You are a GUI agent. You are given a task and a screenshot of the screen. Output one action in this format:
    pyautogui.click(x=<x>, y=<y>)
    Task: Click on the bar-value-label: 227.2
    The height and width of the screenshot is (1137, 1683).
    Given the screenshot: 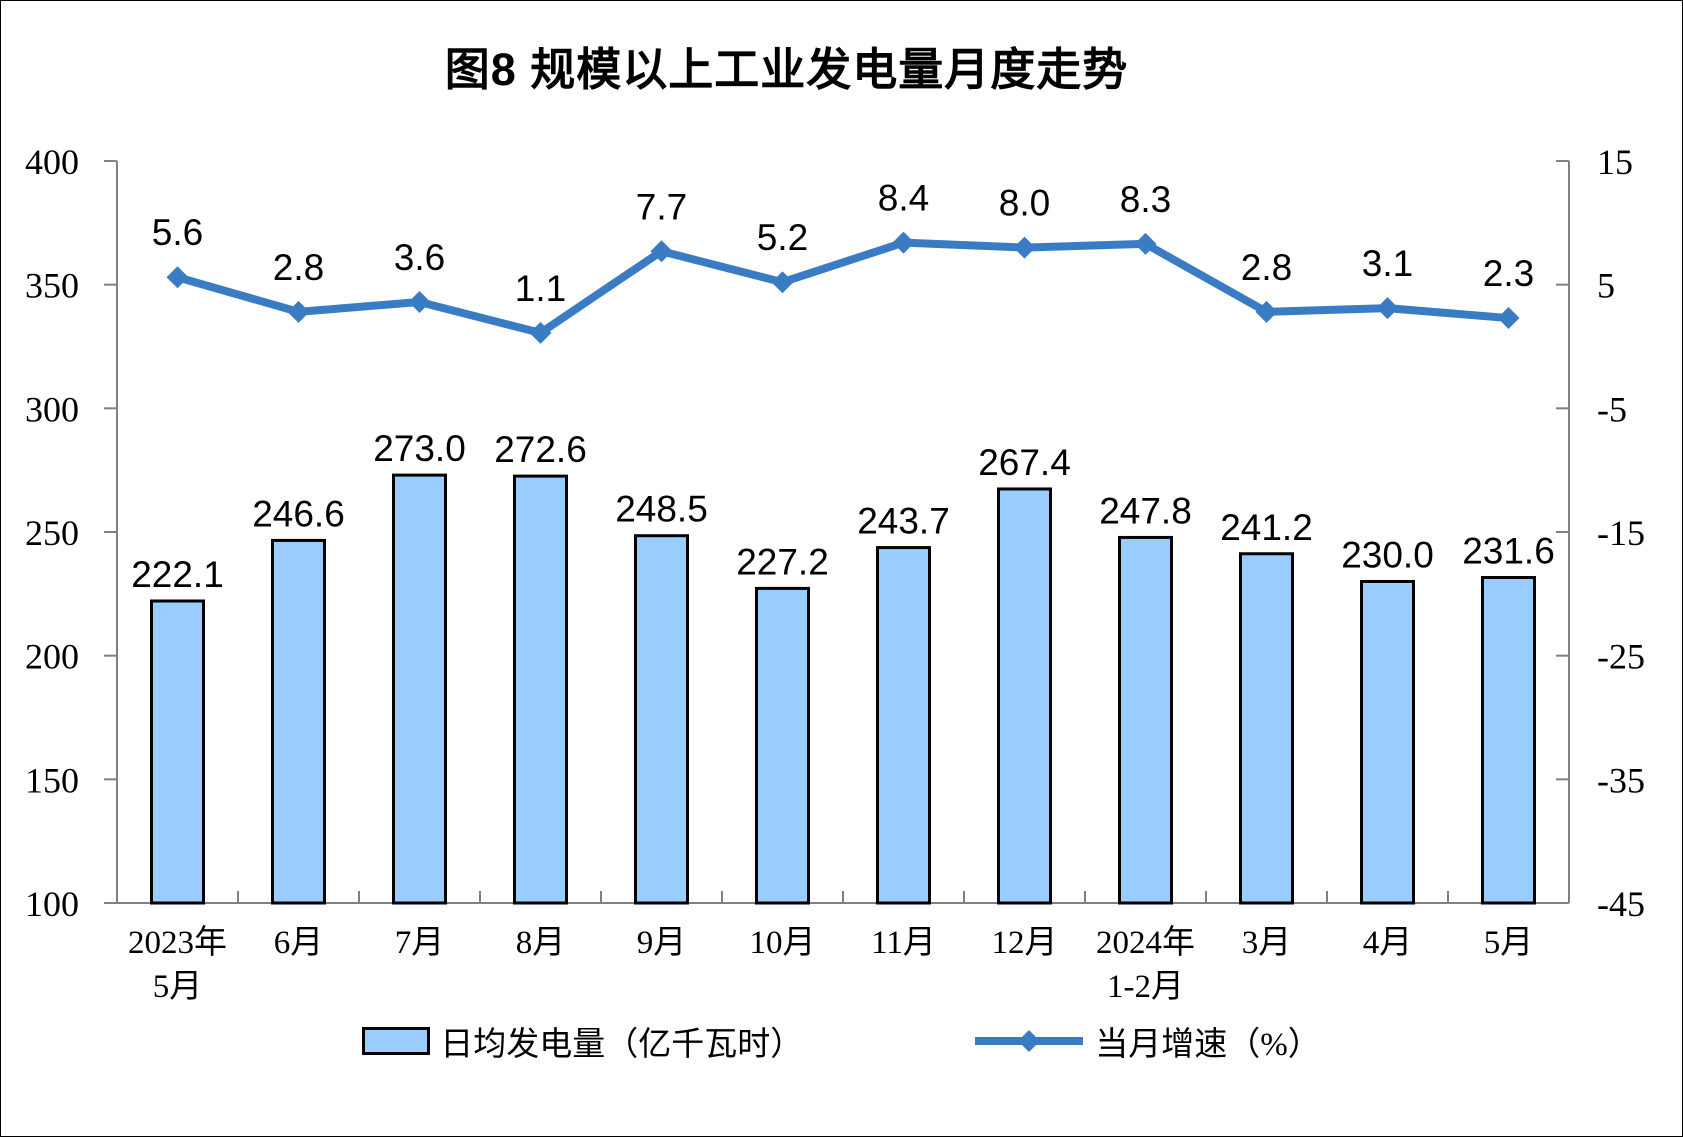 What is the action you would take?
    pyautogui.click(x=782, y=561)
    